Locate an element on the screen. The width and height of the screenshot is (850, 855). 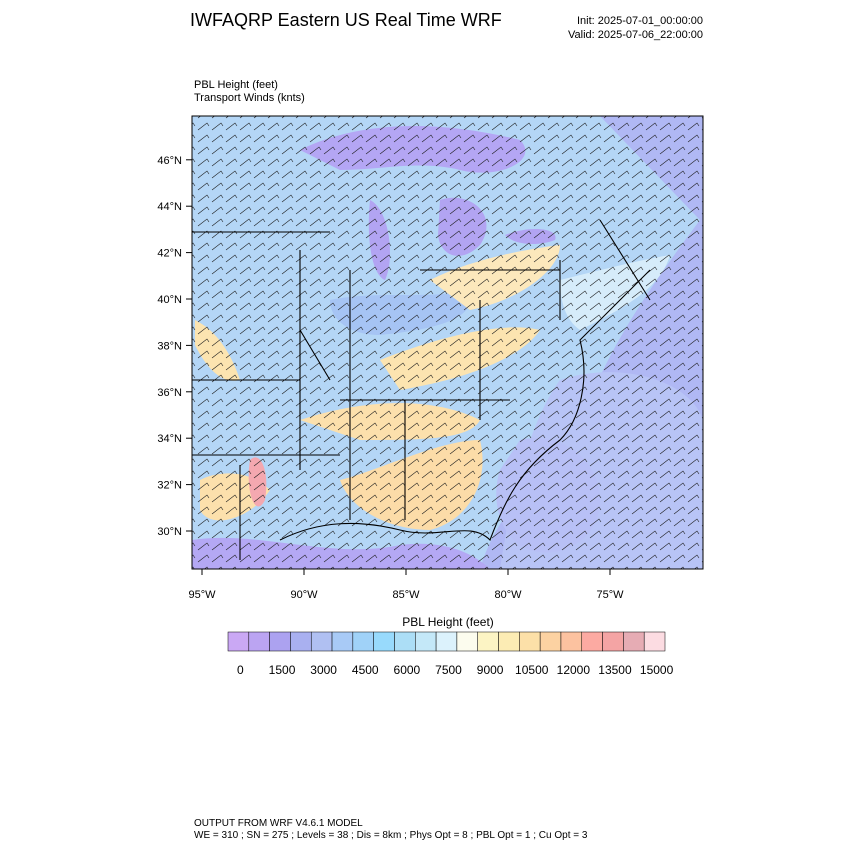
lon-label: 90°W is located at coordinates (304, 595).